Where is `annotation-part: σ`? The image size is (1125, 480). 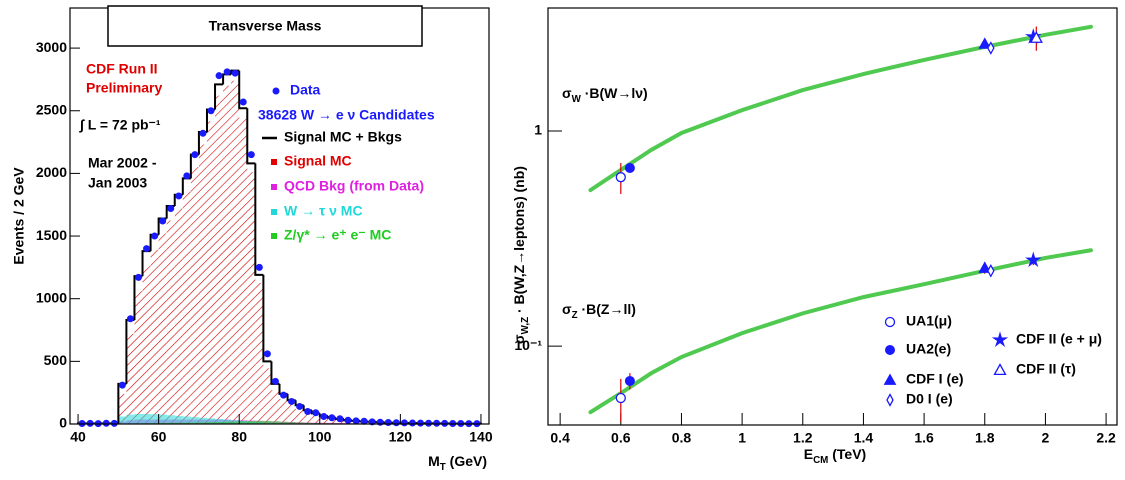 annotation-part: σ is located at coordinates (567, 309).